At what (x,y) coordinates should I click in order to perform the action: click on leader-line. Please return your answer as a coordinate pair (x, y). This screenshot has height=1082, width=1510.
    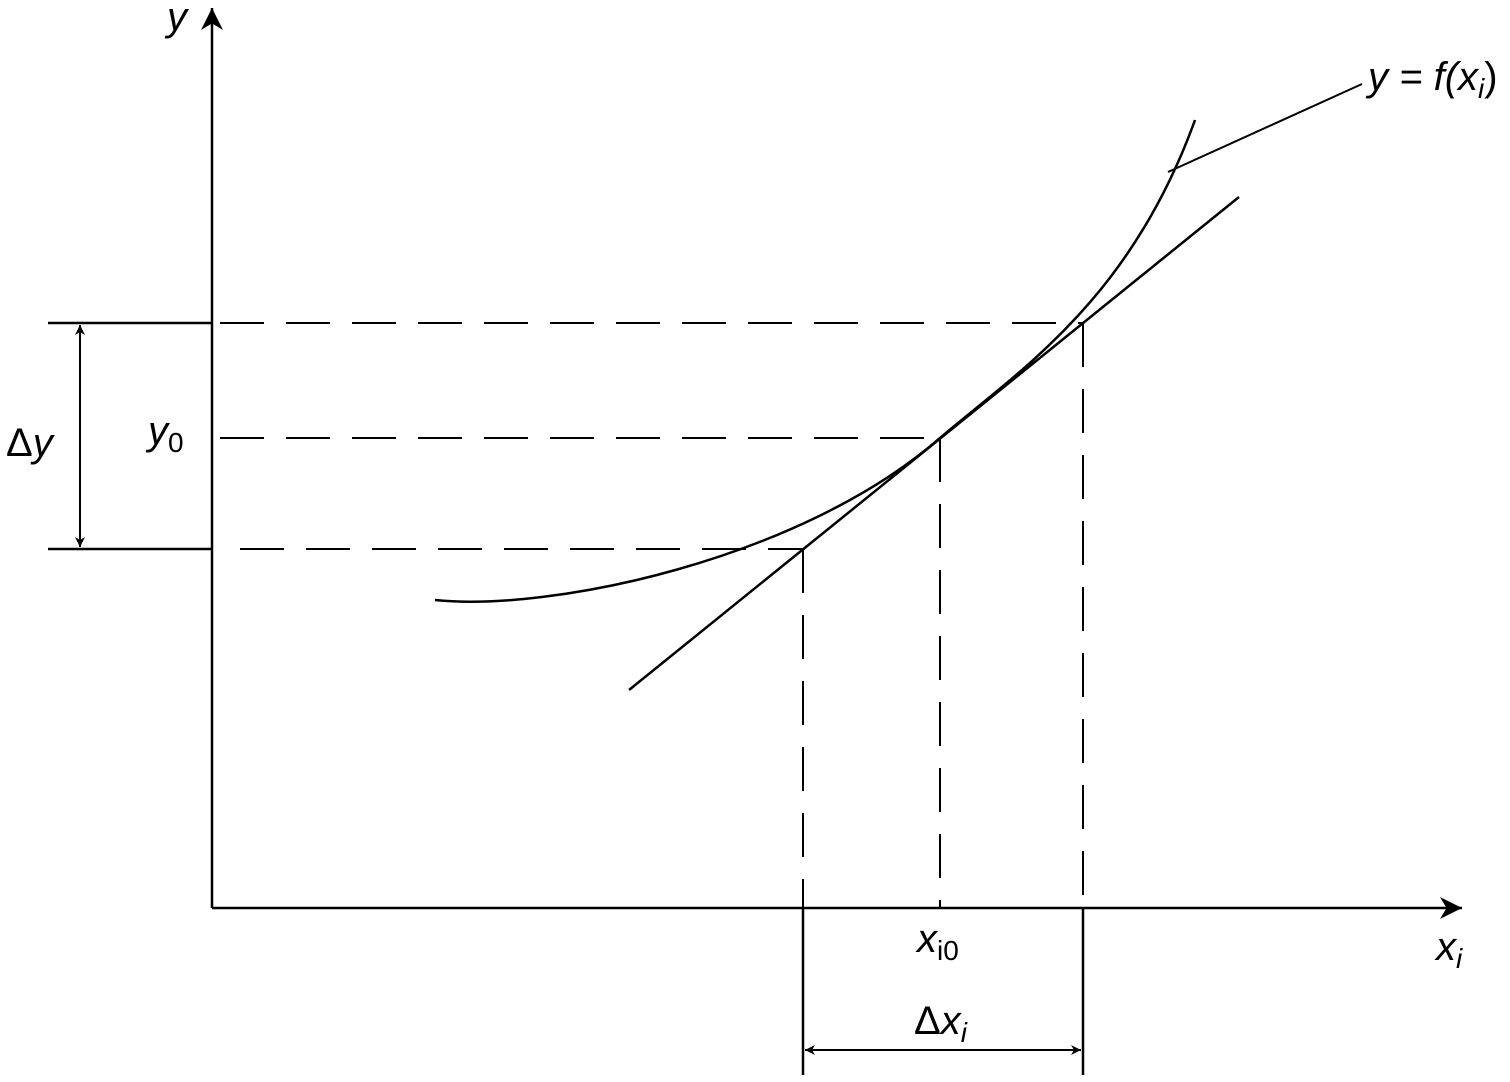
    Looking at the image, I should click on (1265, 128).